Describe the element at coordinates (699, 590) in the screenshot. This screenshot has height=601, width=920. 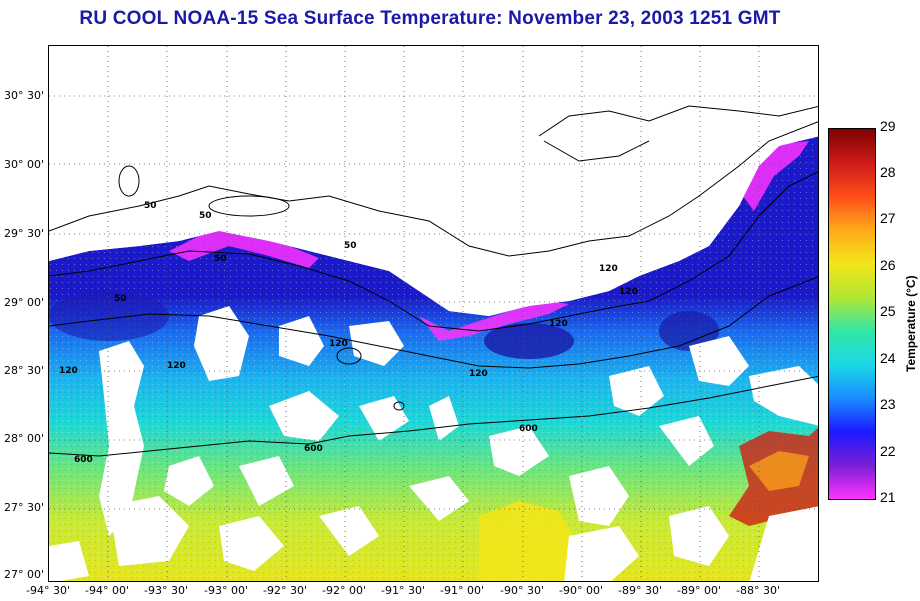
I see `lon-label: -89° 00'` at that location.